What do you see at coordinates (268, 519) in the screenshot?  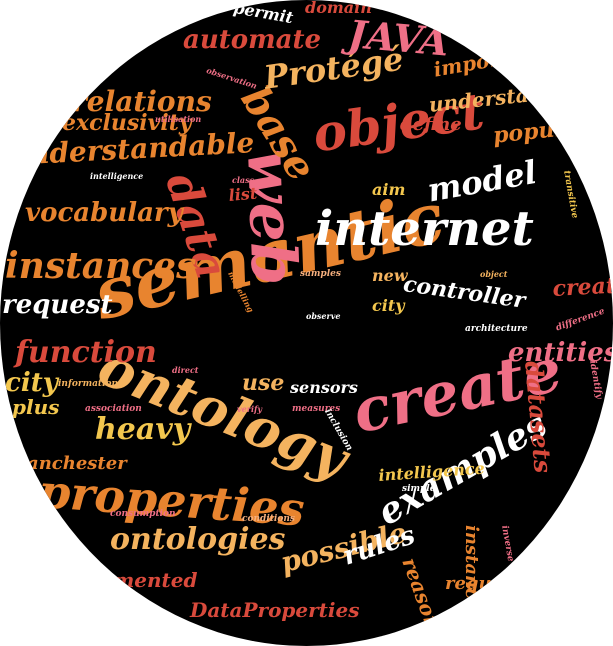 I see `word-conditions: conditions` at bounding box center [268, 519].